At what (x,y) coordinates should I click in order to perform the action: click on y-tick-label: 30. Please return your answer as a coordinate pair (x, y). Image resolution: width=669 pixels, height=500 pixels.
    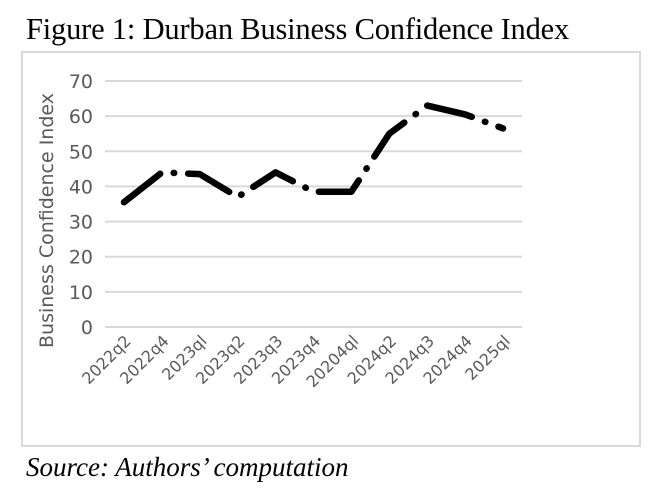
    Looking at the image, I should click on (81, 223).